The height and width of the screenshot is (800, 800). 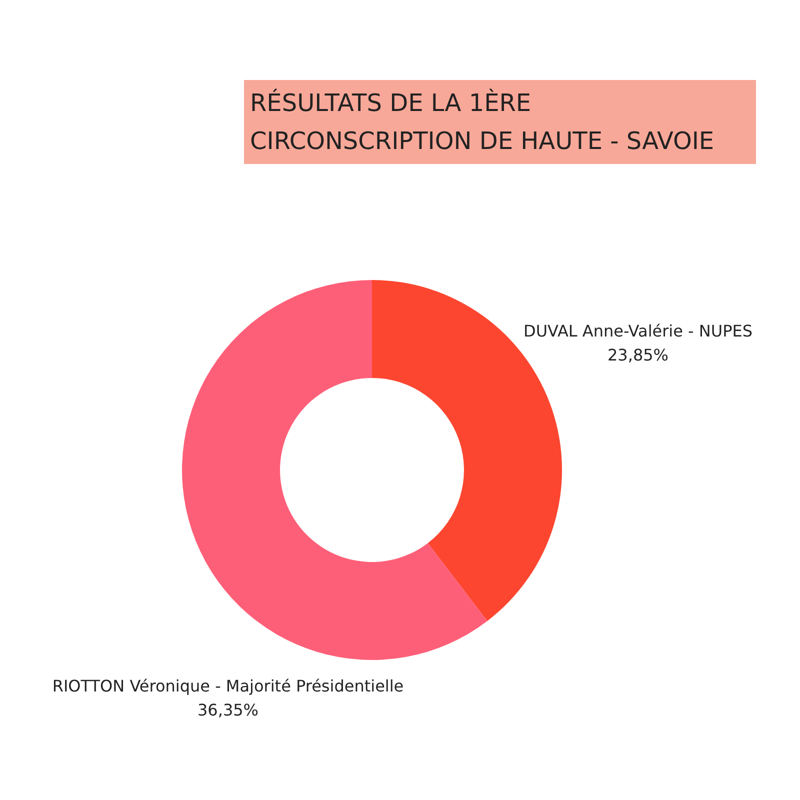 I want to click on slice-label: RIOTTON Véronique - Majorité Présidentielle, so click(x=228, y=686).